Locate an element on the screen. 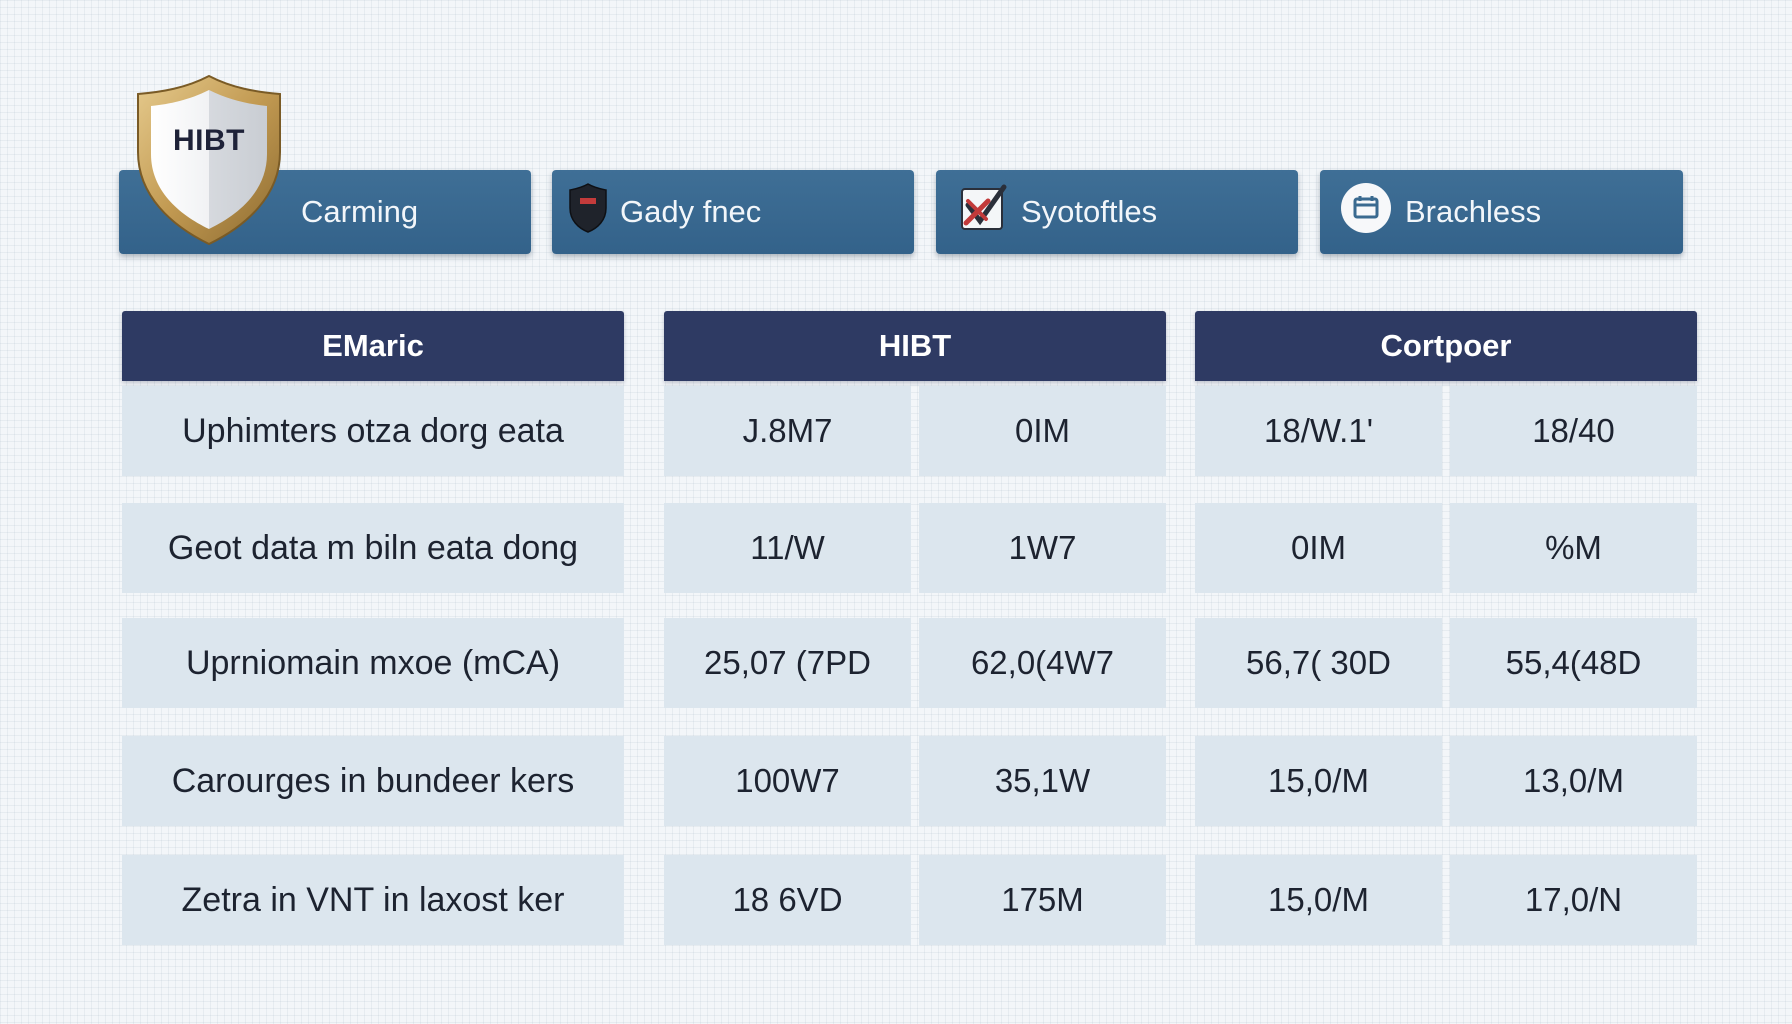 This screenshot has height=1024, width=1792. competitor-value-1: 18/W.1' is located at coordinates (1318, 431).